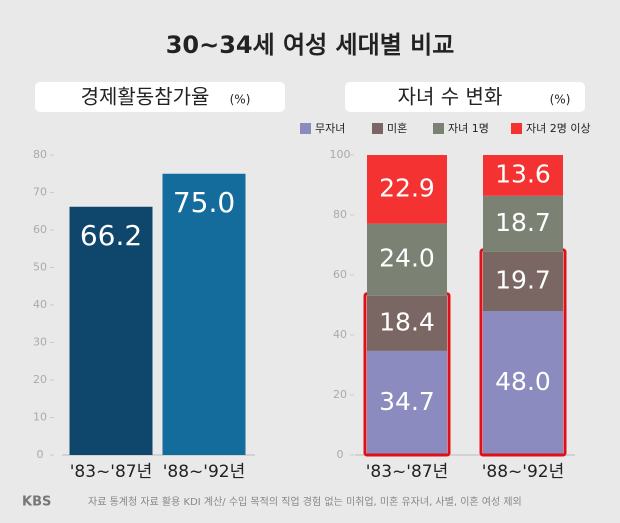 The width and height of the screenshot is (620, 523). What do you see at coordinates (397, 128) in the screenshot?
I see `legend-label: 미혼` at bounding box center [397, 128].